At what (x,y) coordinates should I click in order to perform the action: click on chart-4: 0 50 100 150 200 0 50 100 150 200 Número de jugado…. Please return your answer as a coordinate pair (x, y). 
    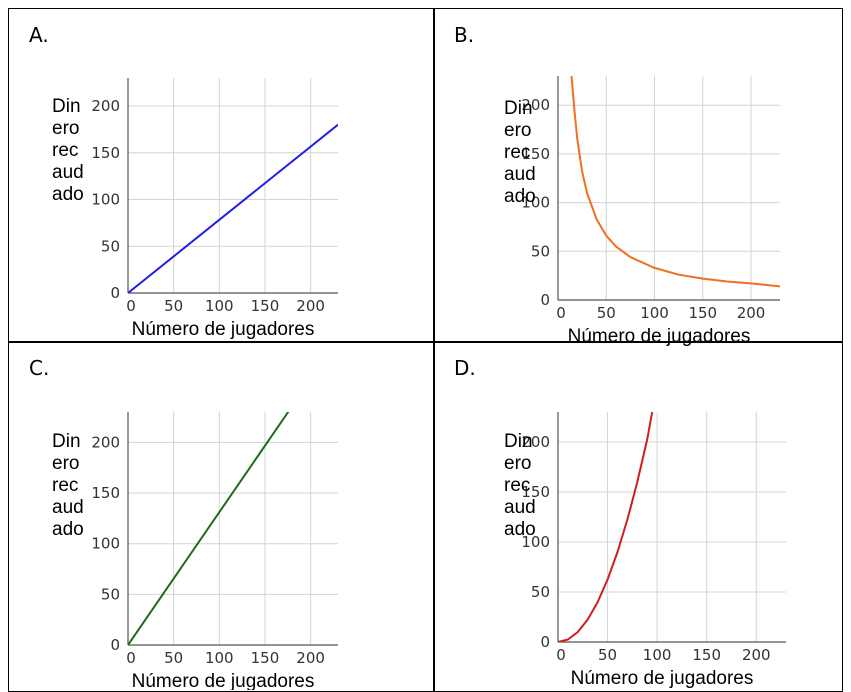
    Looking at the image, I should click on (645, 550).